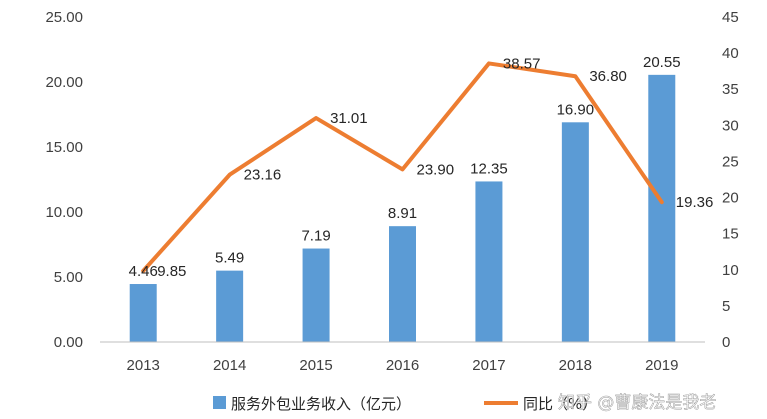  I want to click on right-tick-label: 0, so click(726, 342).